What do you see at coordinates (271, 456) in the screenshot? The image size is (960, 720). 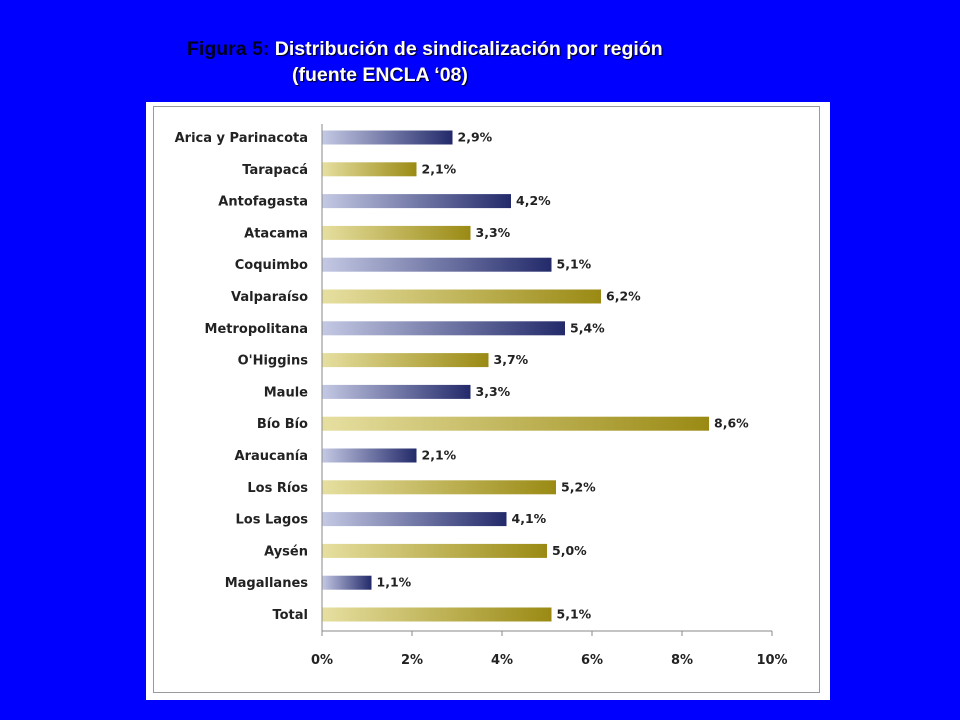 I see `category-label-araucania: Araucanía` at bounding box center [271, 456].